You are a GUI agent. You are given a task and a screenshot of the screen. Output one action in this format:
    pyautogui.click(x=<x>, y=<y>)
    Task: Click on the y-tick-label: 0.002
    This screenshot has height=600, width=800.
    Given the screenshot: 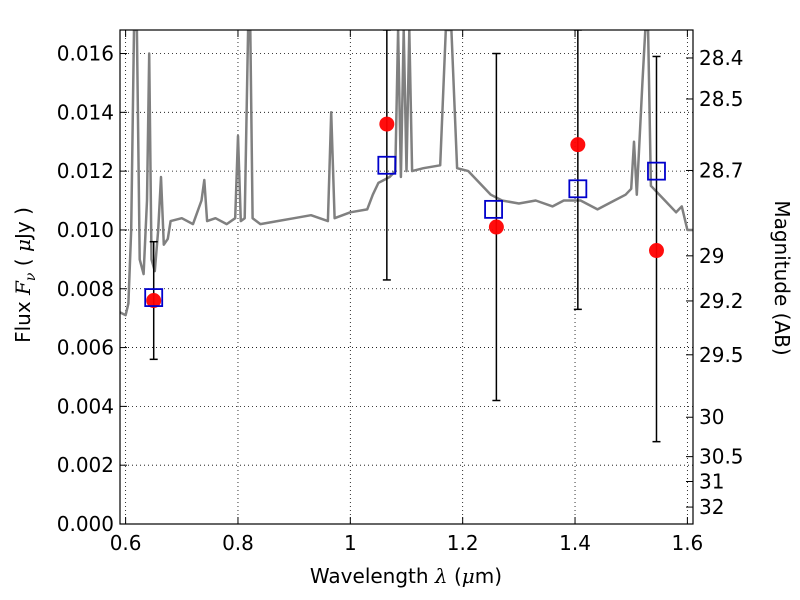 What is the action you would take?
    pyautogui.click(x=85, y=465)
    